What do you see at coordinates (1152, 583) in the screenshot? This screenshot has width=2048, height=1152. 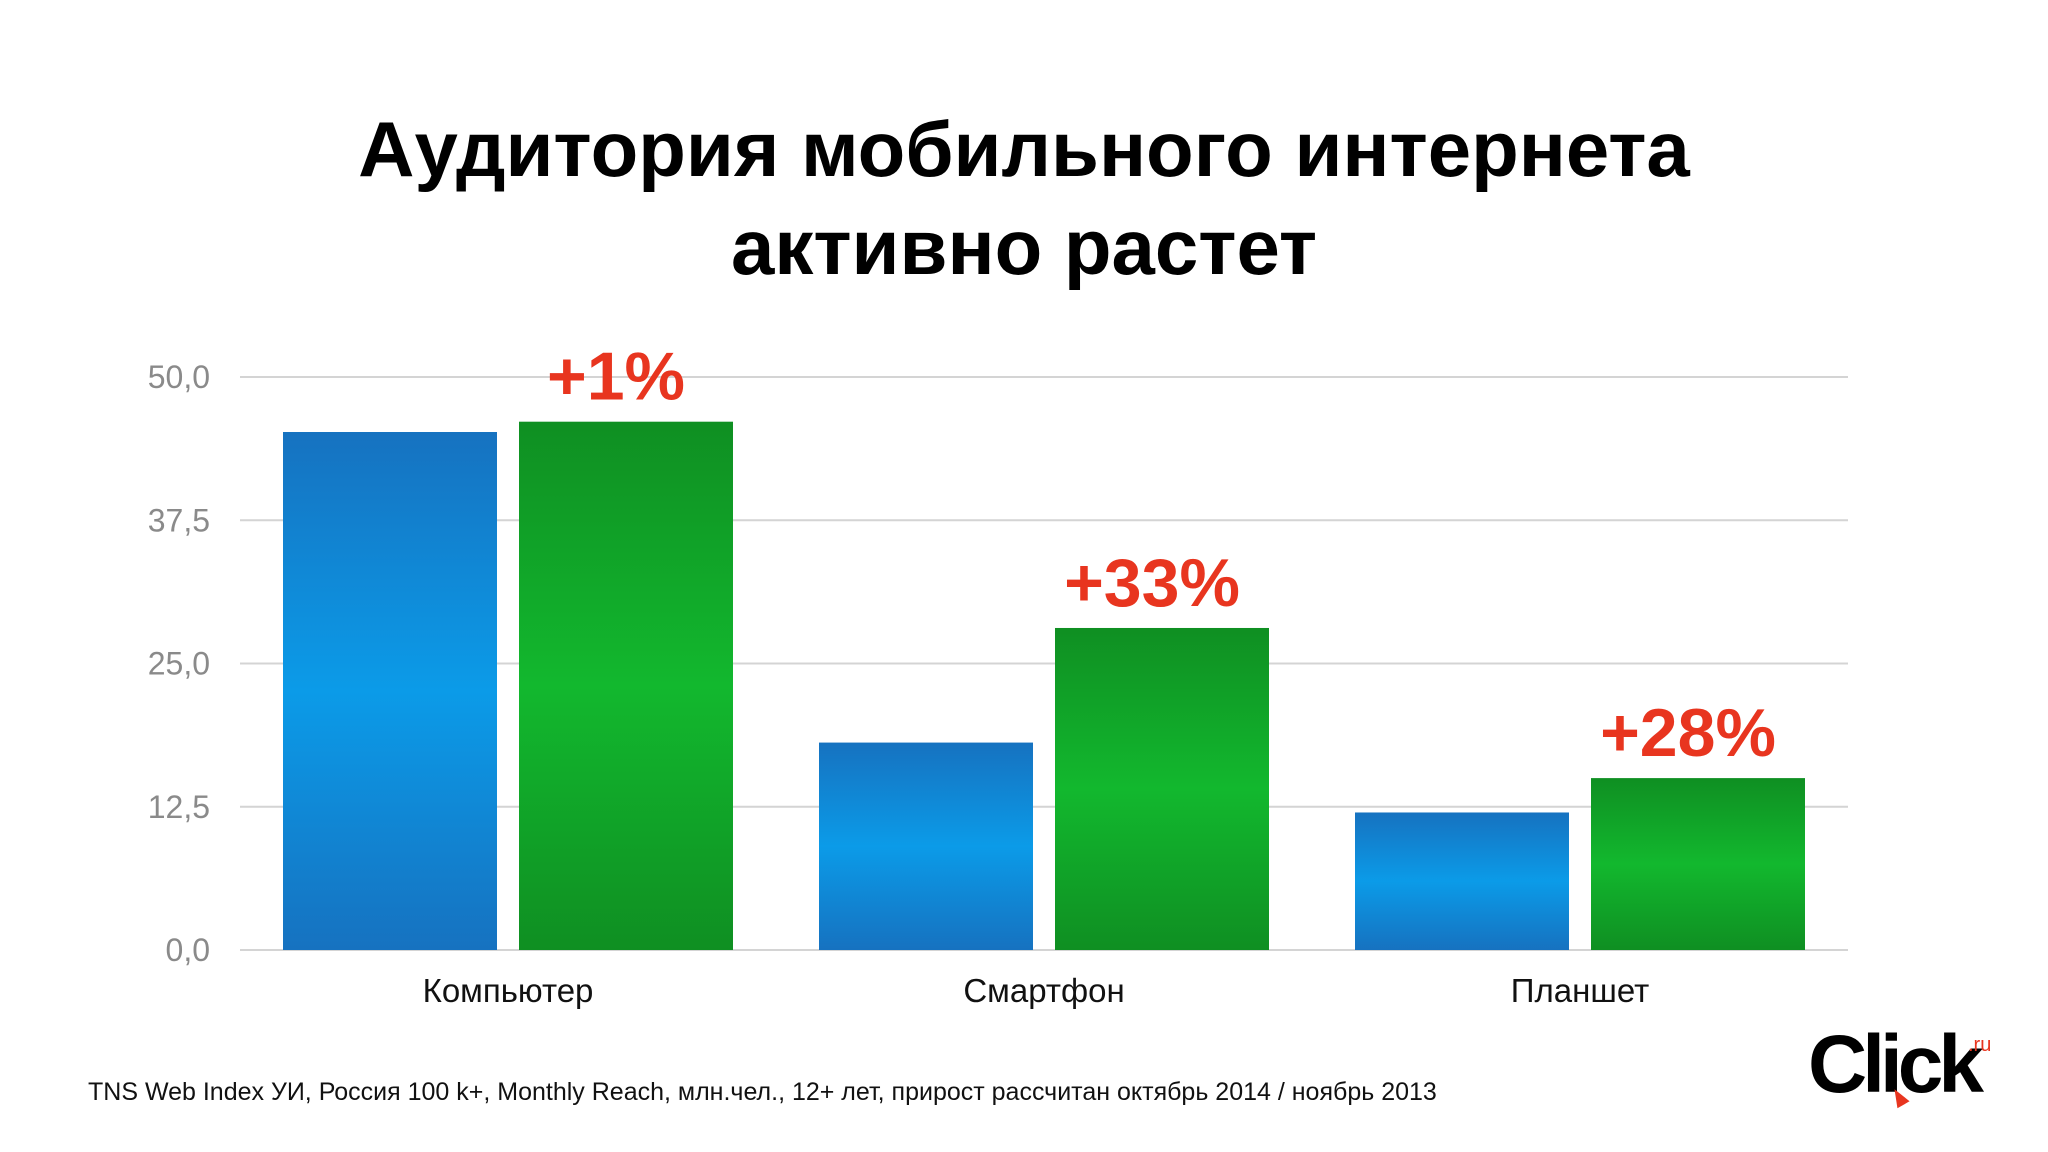 I see `growth-label: +33%` at bounding box center [1152, 583].